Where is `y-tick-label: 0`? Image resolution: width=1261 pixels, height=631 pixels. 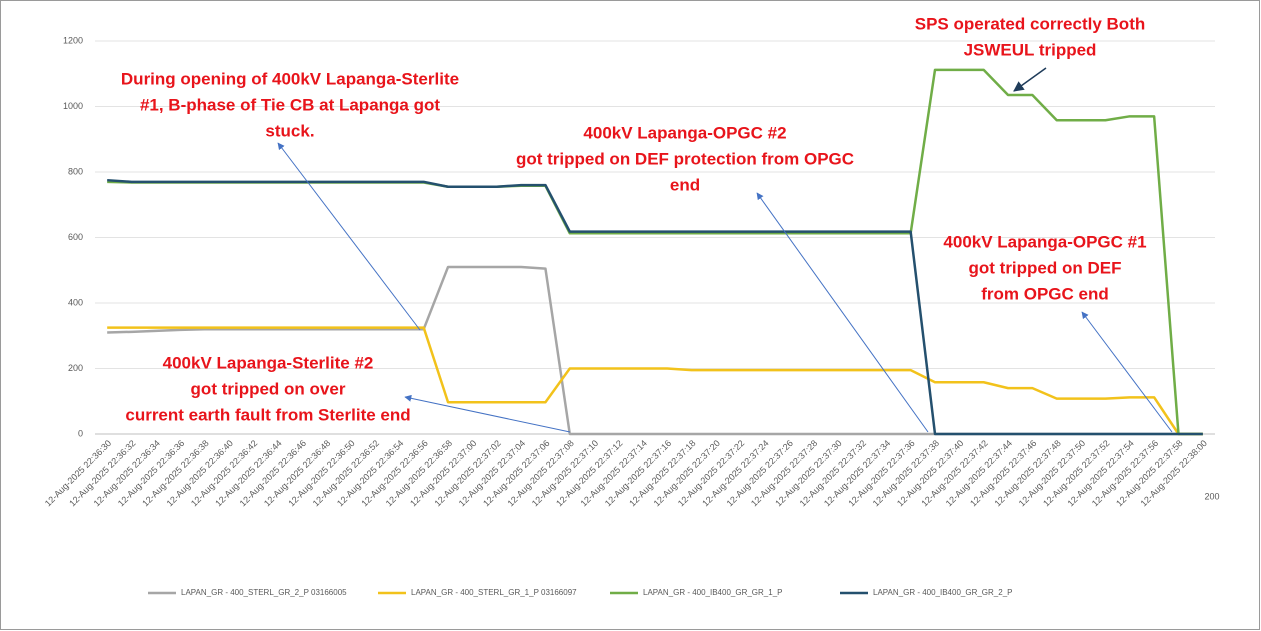 y-tick-label: 0 is located at coordinates (80, 433).